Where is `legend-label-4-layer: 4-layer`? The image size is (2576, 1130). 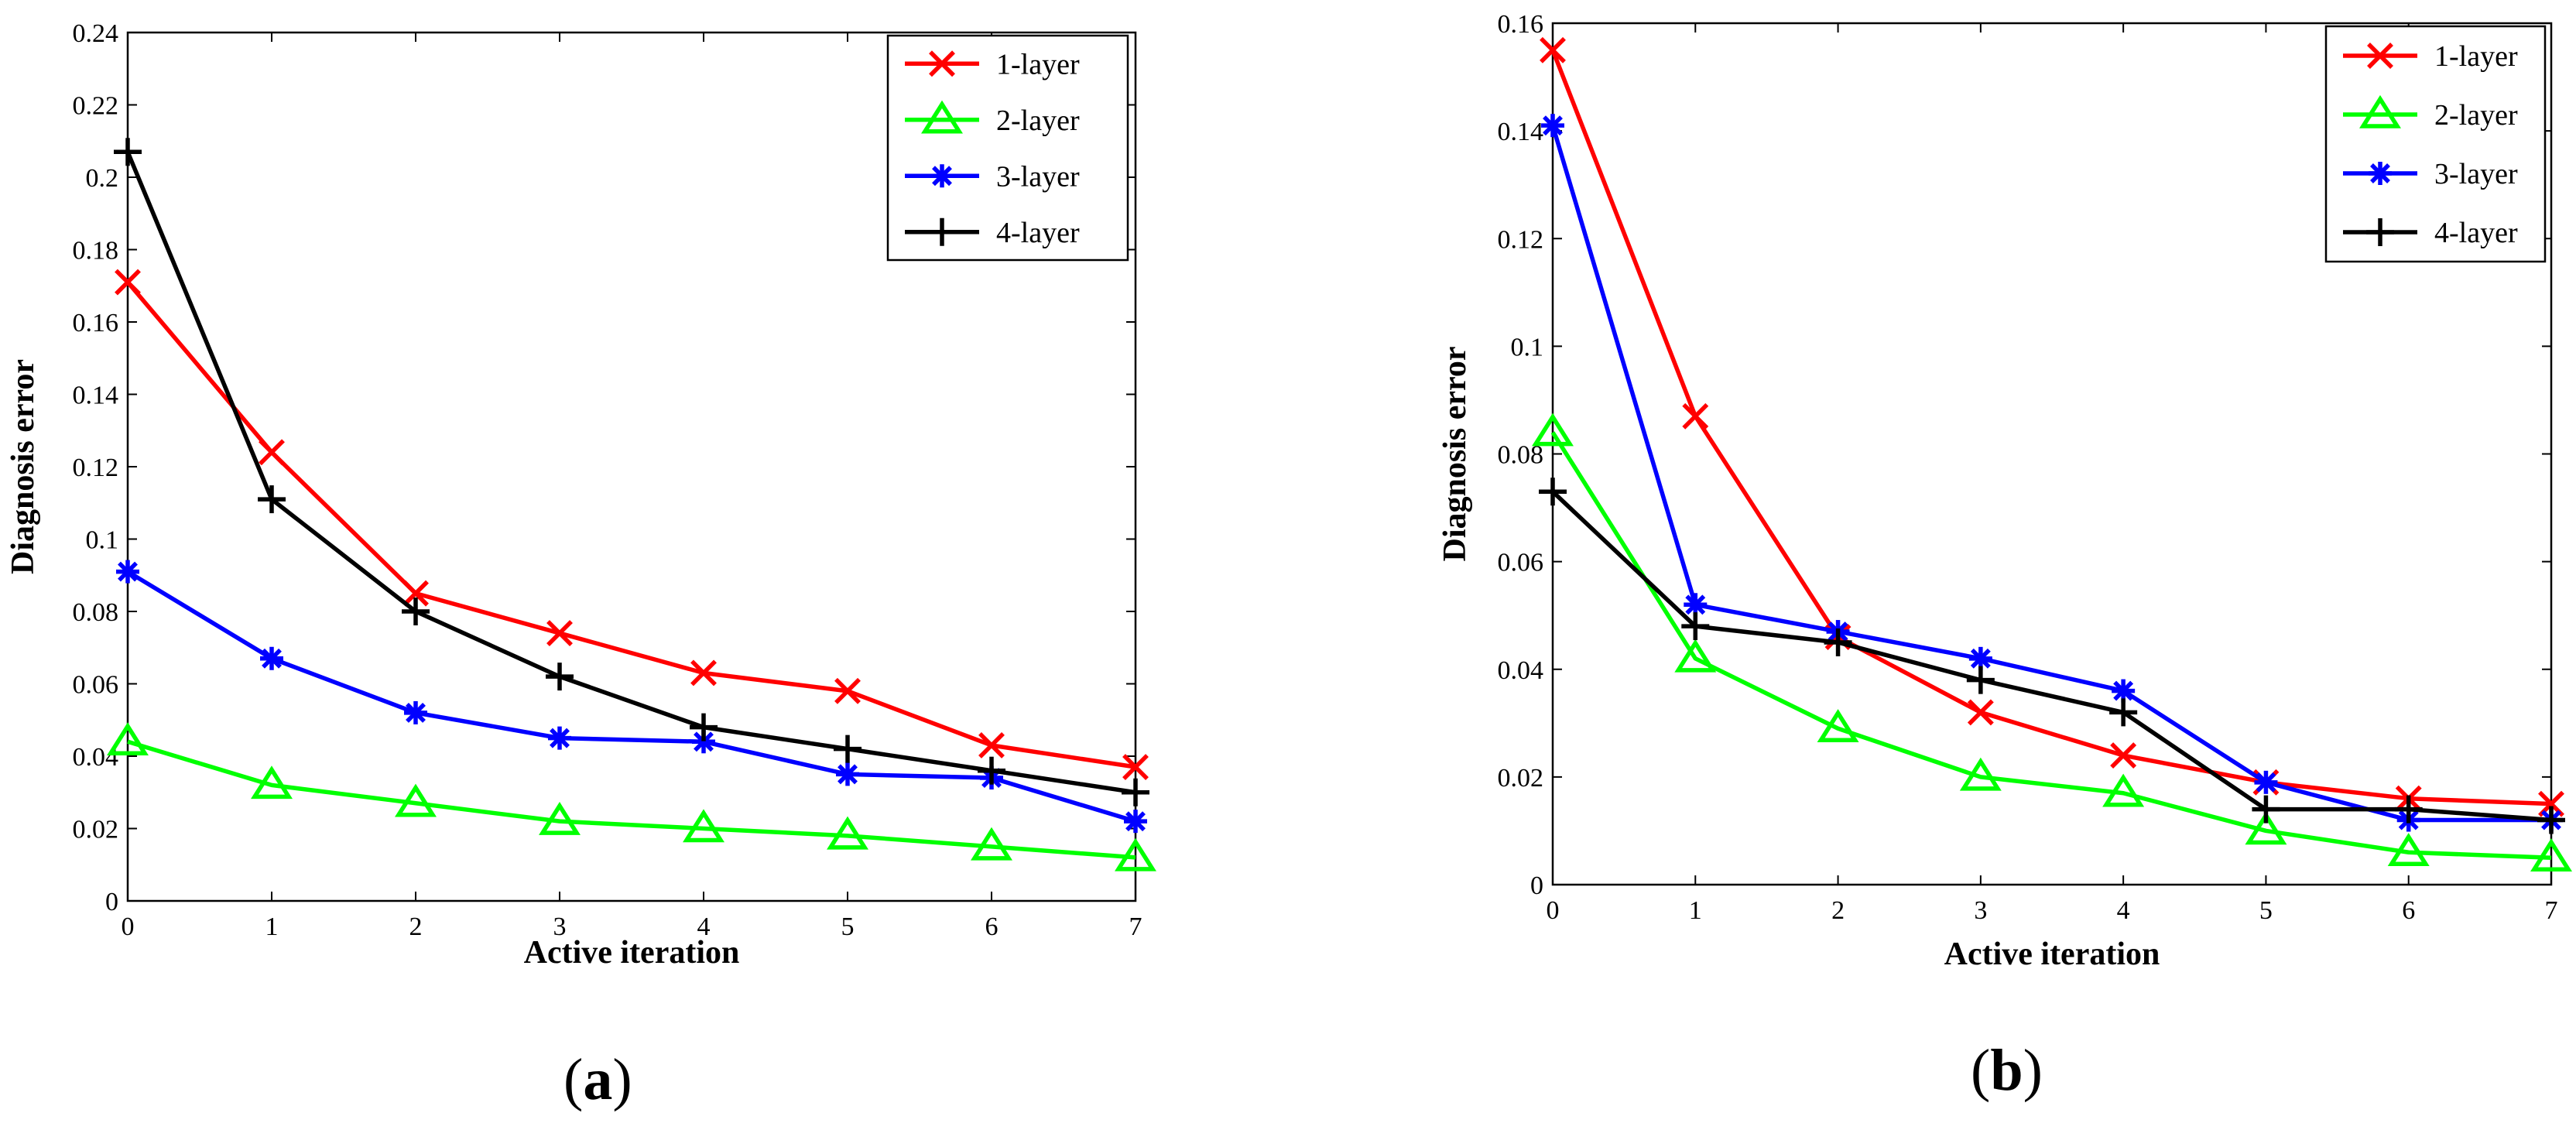 legend-label-4-layer: 4-layer is located at coordinates (2476, 233).